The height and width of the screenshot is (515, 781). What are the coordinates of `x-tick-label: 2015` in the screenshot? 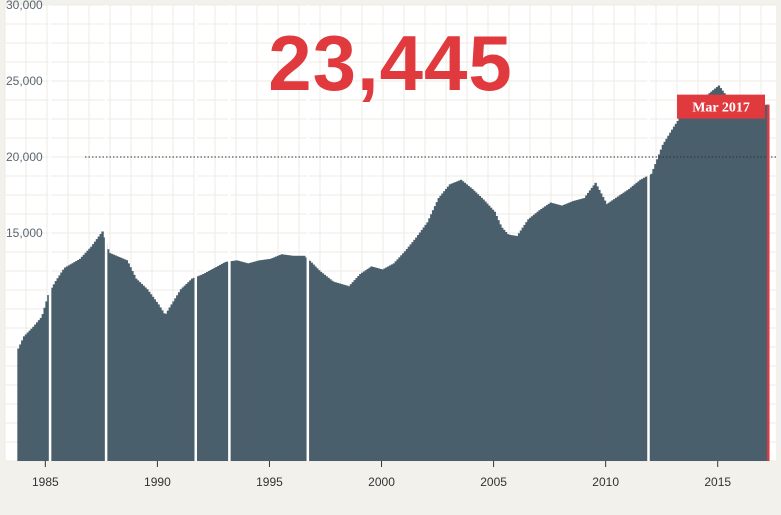 It's located at (717, 482).